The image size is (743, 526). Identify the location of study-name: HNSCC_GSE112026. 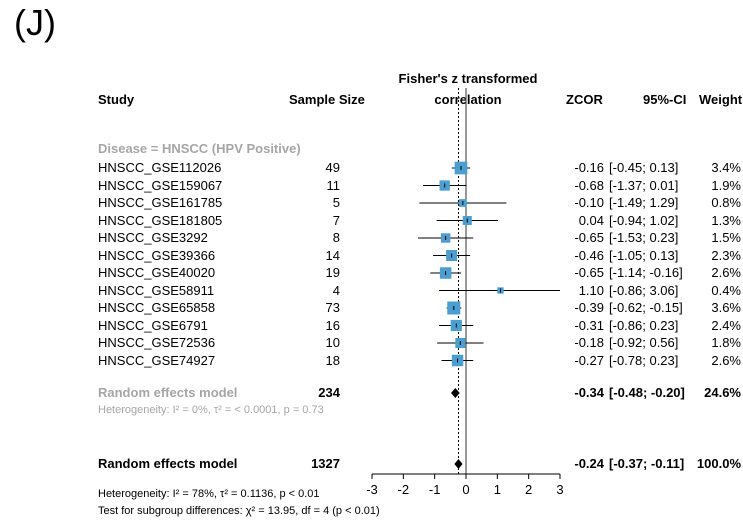
(160, 167).